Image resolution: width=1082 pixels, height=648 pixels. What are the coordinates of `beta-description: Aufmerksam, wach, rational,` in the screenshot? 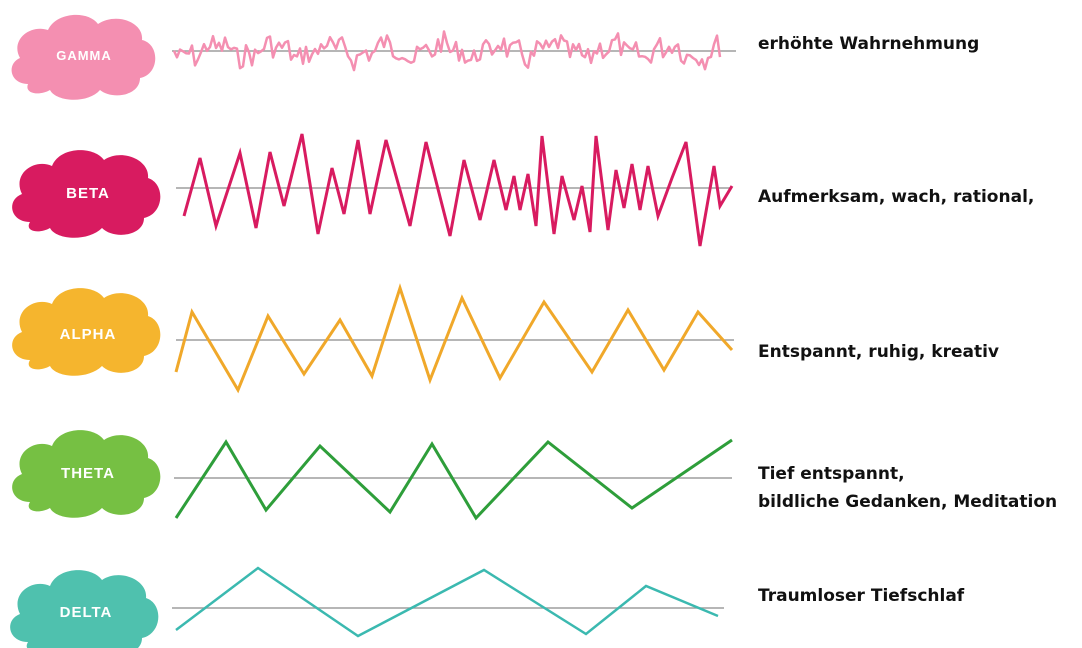 It's located at (896, 197).